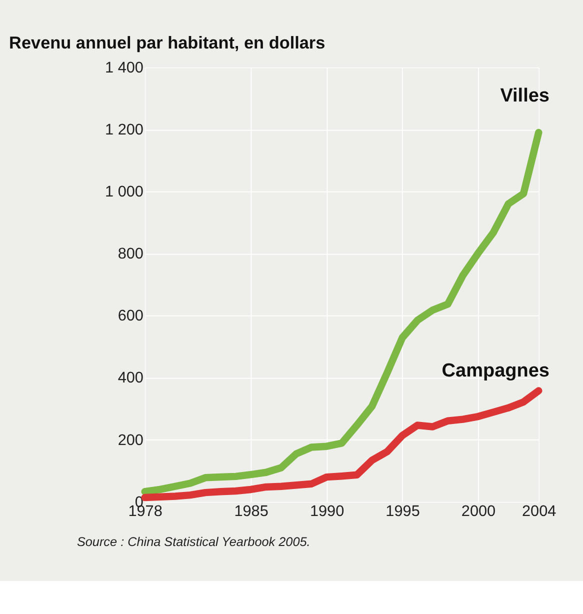  I want to click on source-note: Source : China Statistical Yearbook 2005., so click(193, 542).